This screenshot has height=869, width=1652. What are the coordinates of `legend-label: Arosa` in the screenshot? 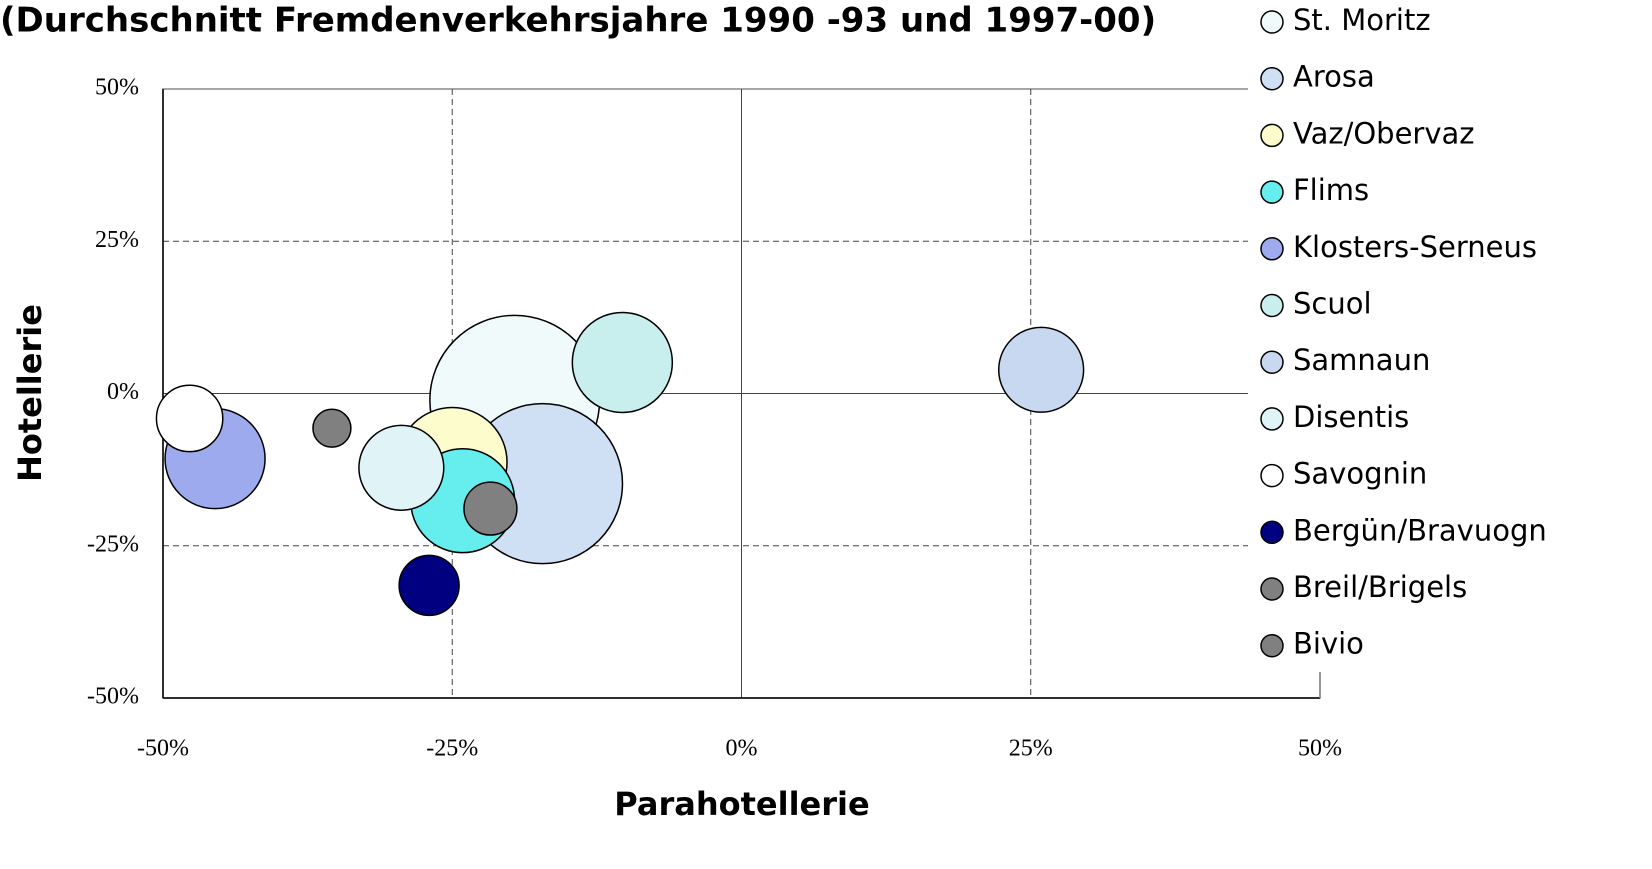 It's located at (1334, 77).